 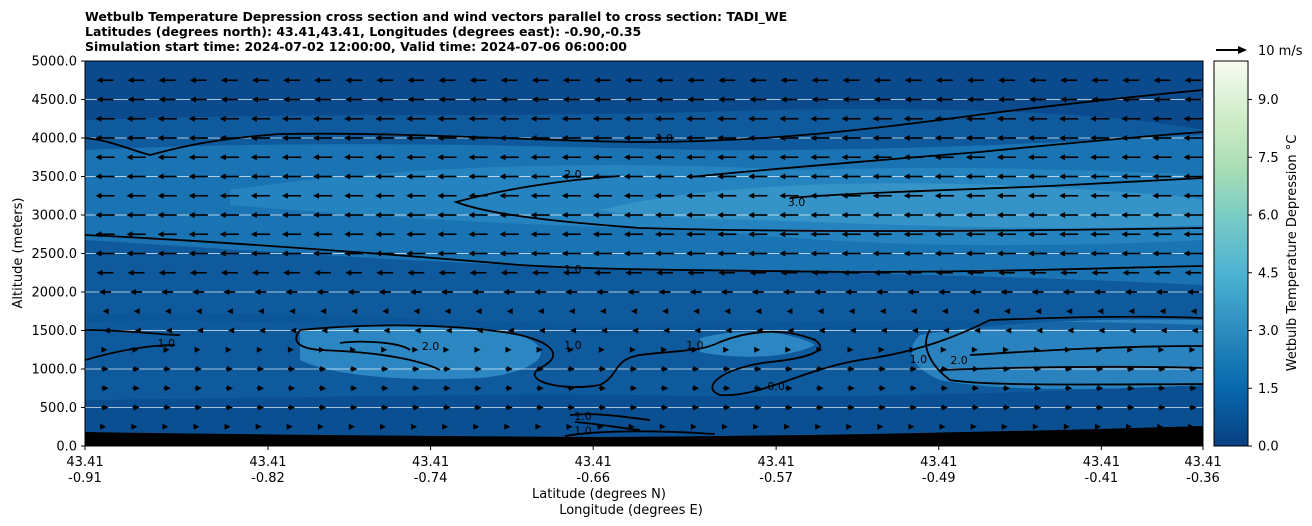 I want to click on y-axis-label: Altitude (meters), so click(x=18, y=253).